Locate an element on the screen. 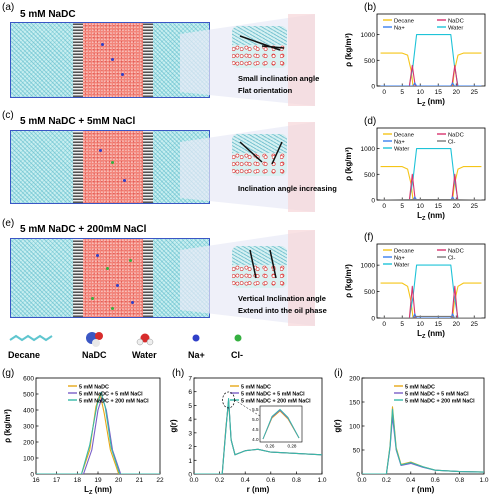 The image size is (491, 500). y-tick-label: 6 is located at coordinates (190, 392).